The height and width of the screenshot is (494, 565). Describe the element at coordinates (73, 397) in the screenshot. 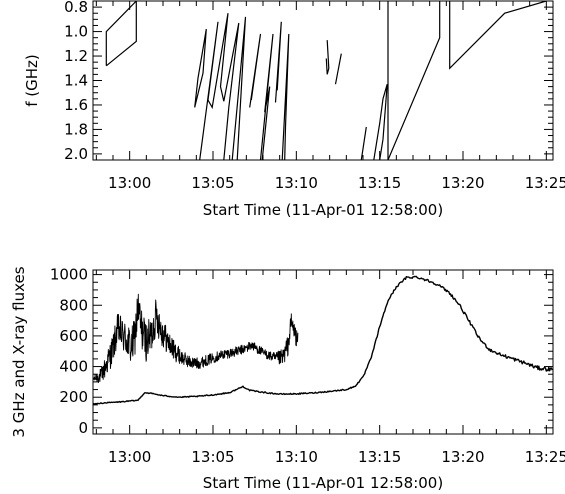

I see `y-tick-label: 200` at that location.